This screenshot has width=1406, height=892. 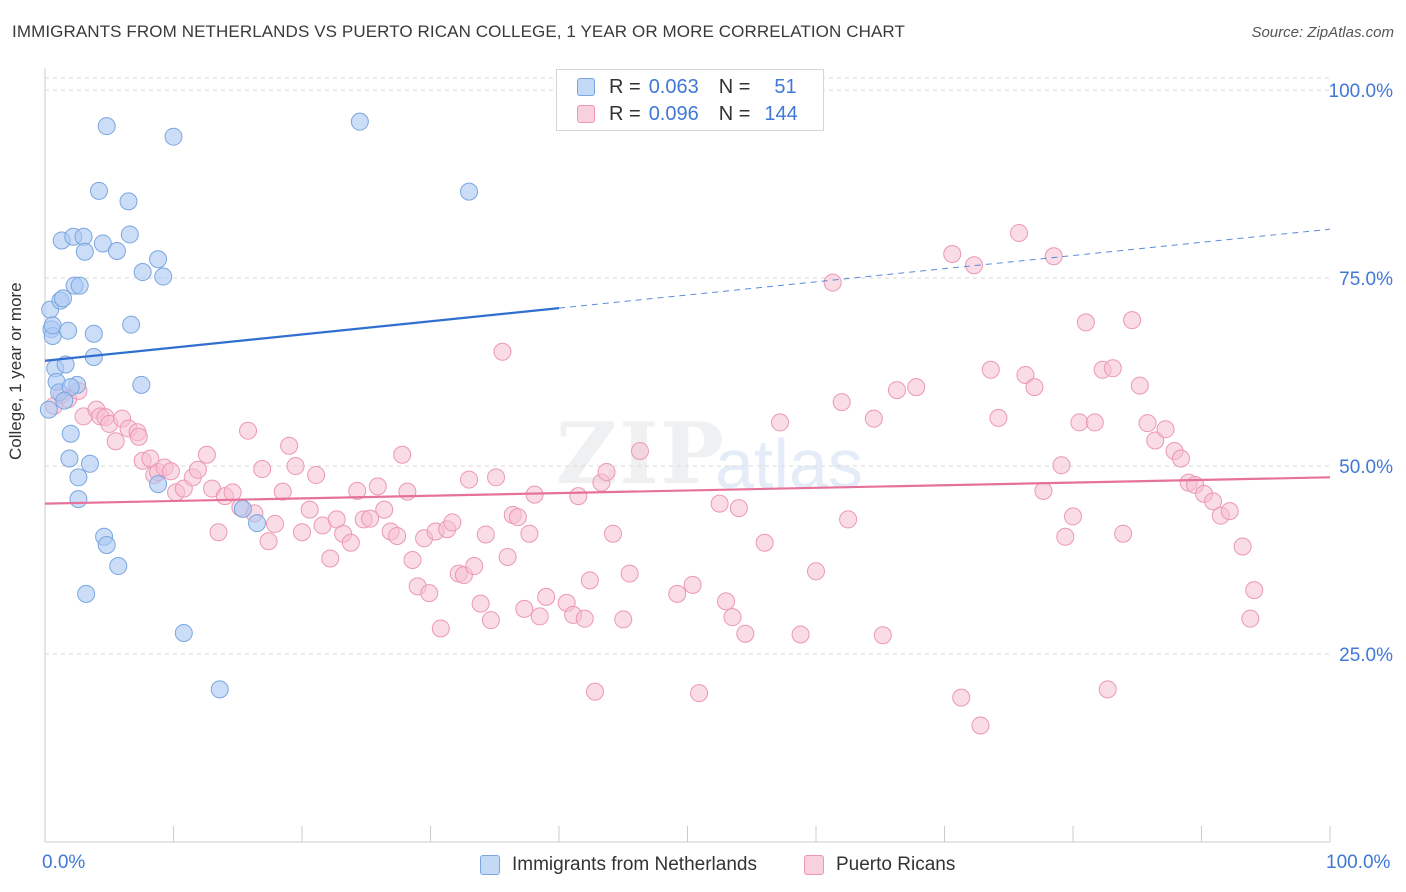 What do you see at coordinates (618, 865) in the screenshot?
I see `legend-item-netherlands: Immigrants from Netherlands` at bounding box center [618, 865].